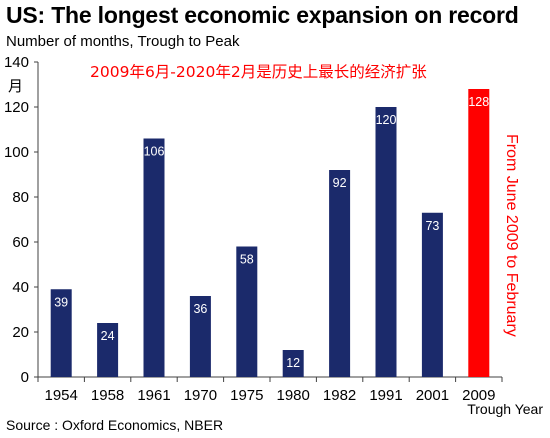 The height and width of the screenshot is (438, 550). Describe the element at coordinates (478, 395) in the screenshot. I see `x-tick-label: 2009` at that location.